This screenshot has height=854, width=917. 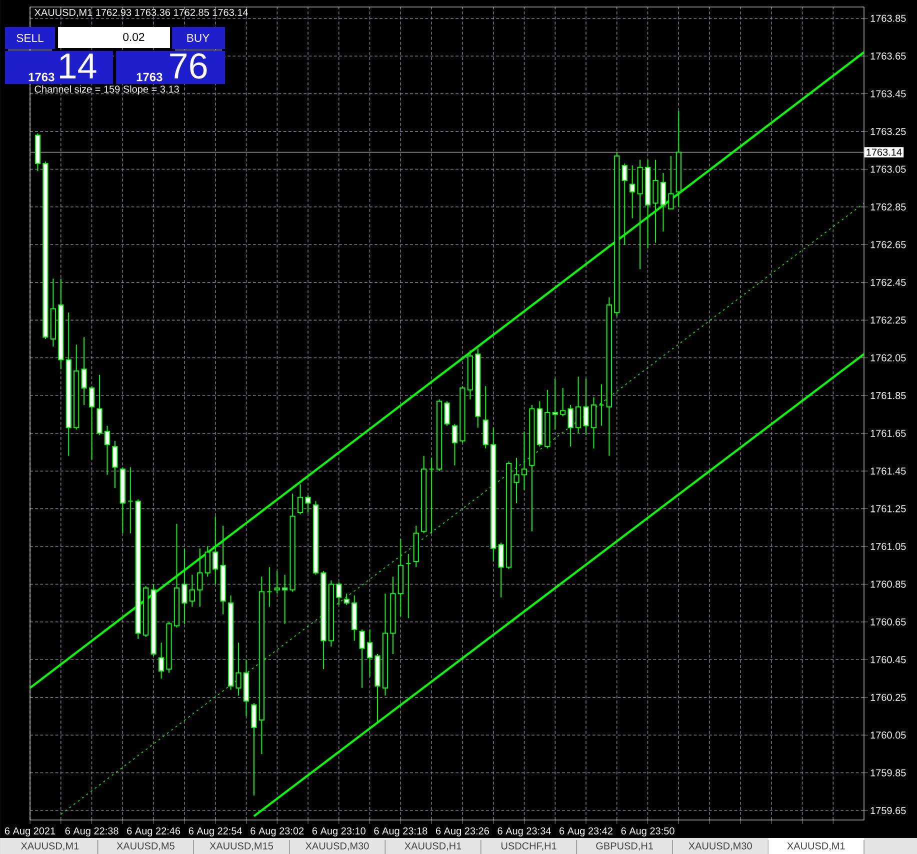 What do you see at coordinates (888, 282) in the screenshot?
I see `y-tick-label: 1762.45` at bounding box center [888, 282].